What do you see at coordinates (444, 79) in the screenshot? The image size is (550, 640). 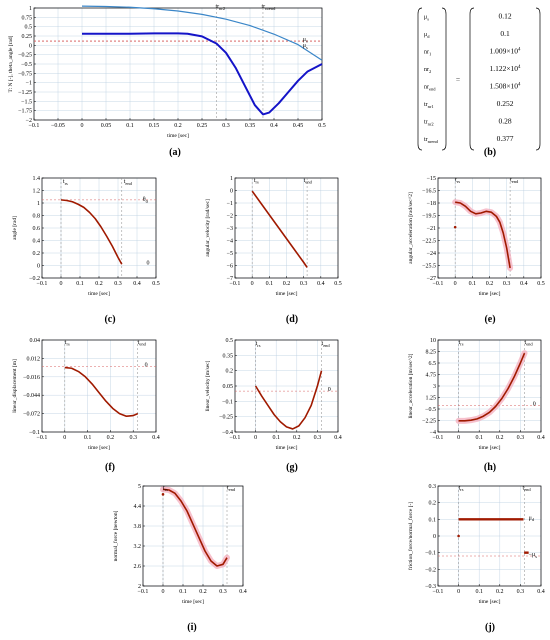 I see `right-bracket-left-column` at bounding box center [444, 79].